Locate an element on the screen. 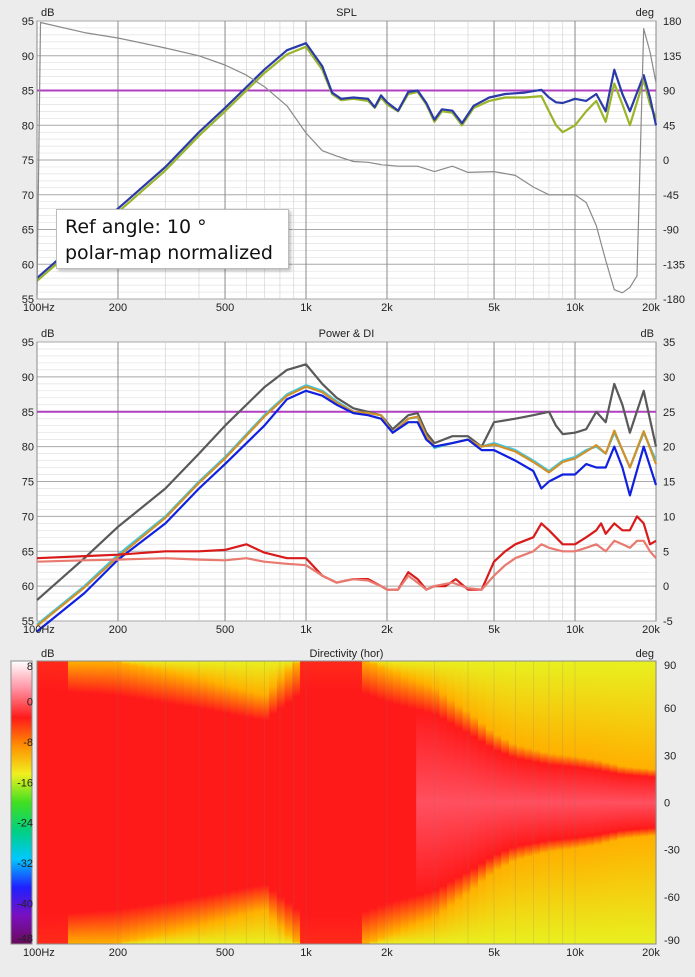 Image resolution: width=695 pixels, height=977 pixels. colorbar-tick-label: -16 is located at coordinates (25, 783).